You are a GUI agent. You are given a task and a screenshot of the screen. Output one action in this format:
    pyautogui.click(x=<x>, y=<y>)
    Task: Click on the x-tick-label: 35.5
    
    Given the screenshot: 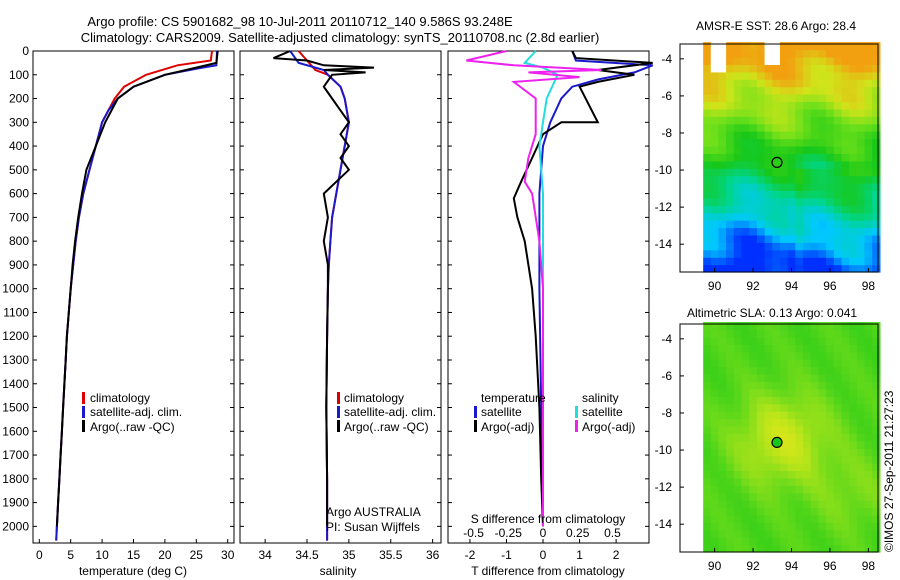 What is the action you would take?
    pyautogui.click(x=391, y=555)
    